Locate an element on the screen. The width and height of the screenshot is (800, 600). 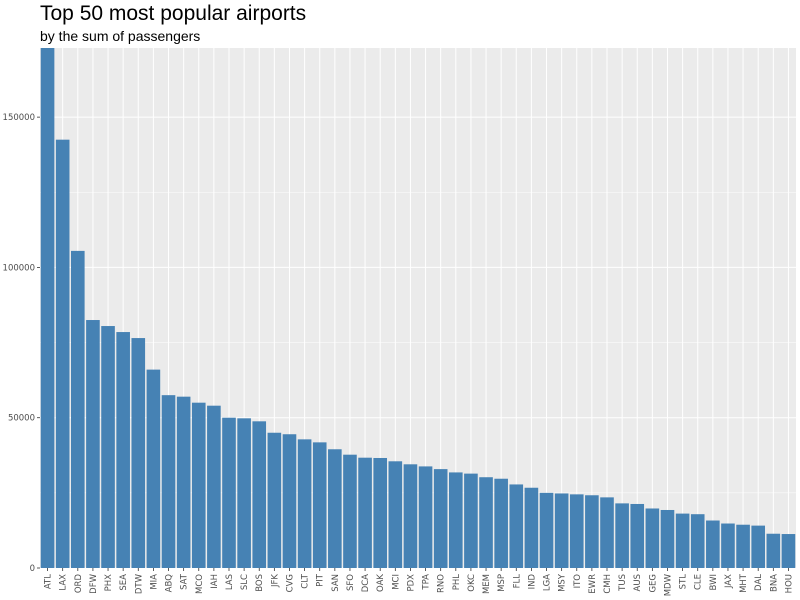
bar-oak is located at coordinates (380, 512).